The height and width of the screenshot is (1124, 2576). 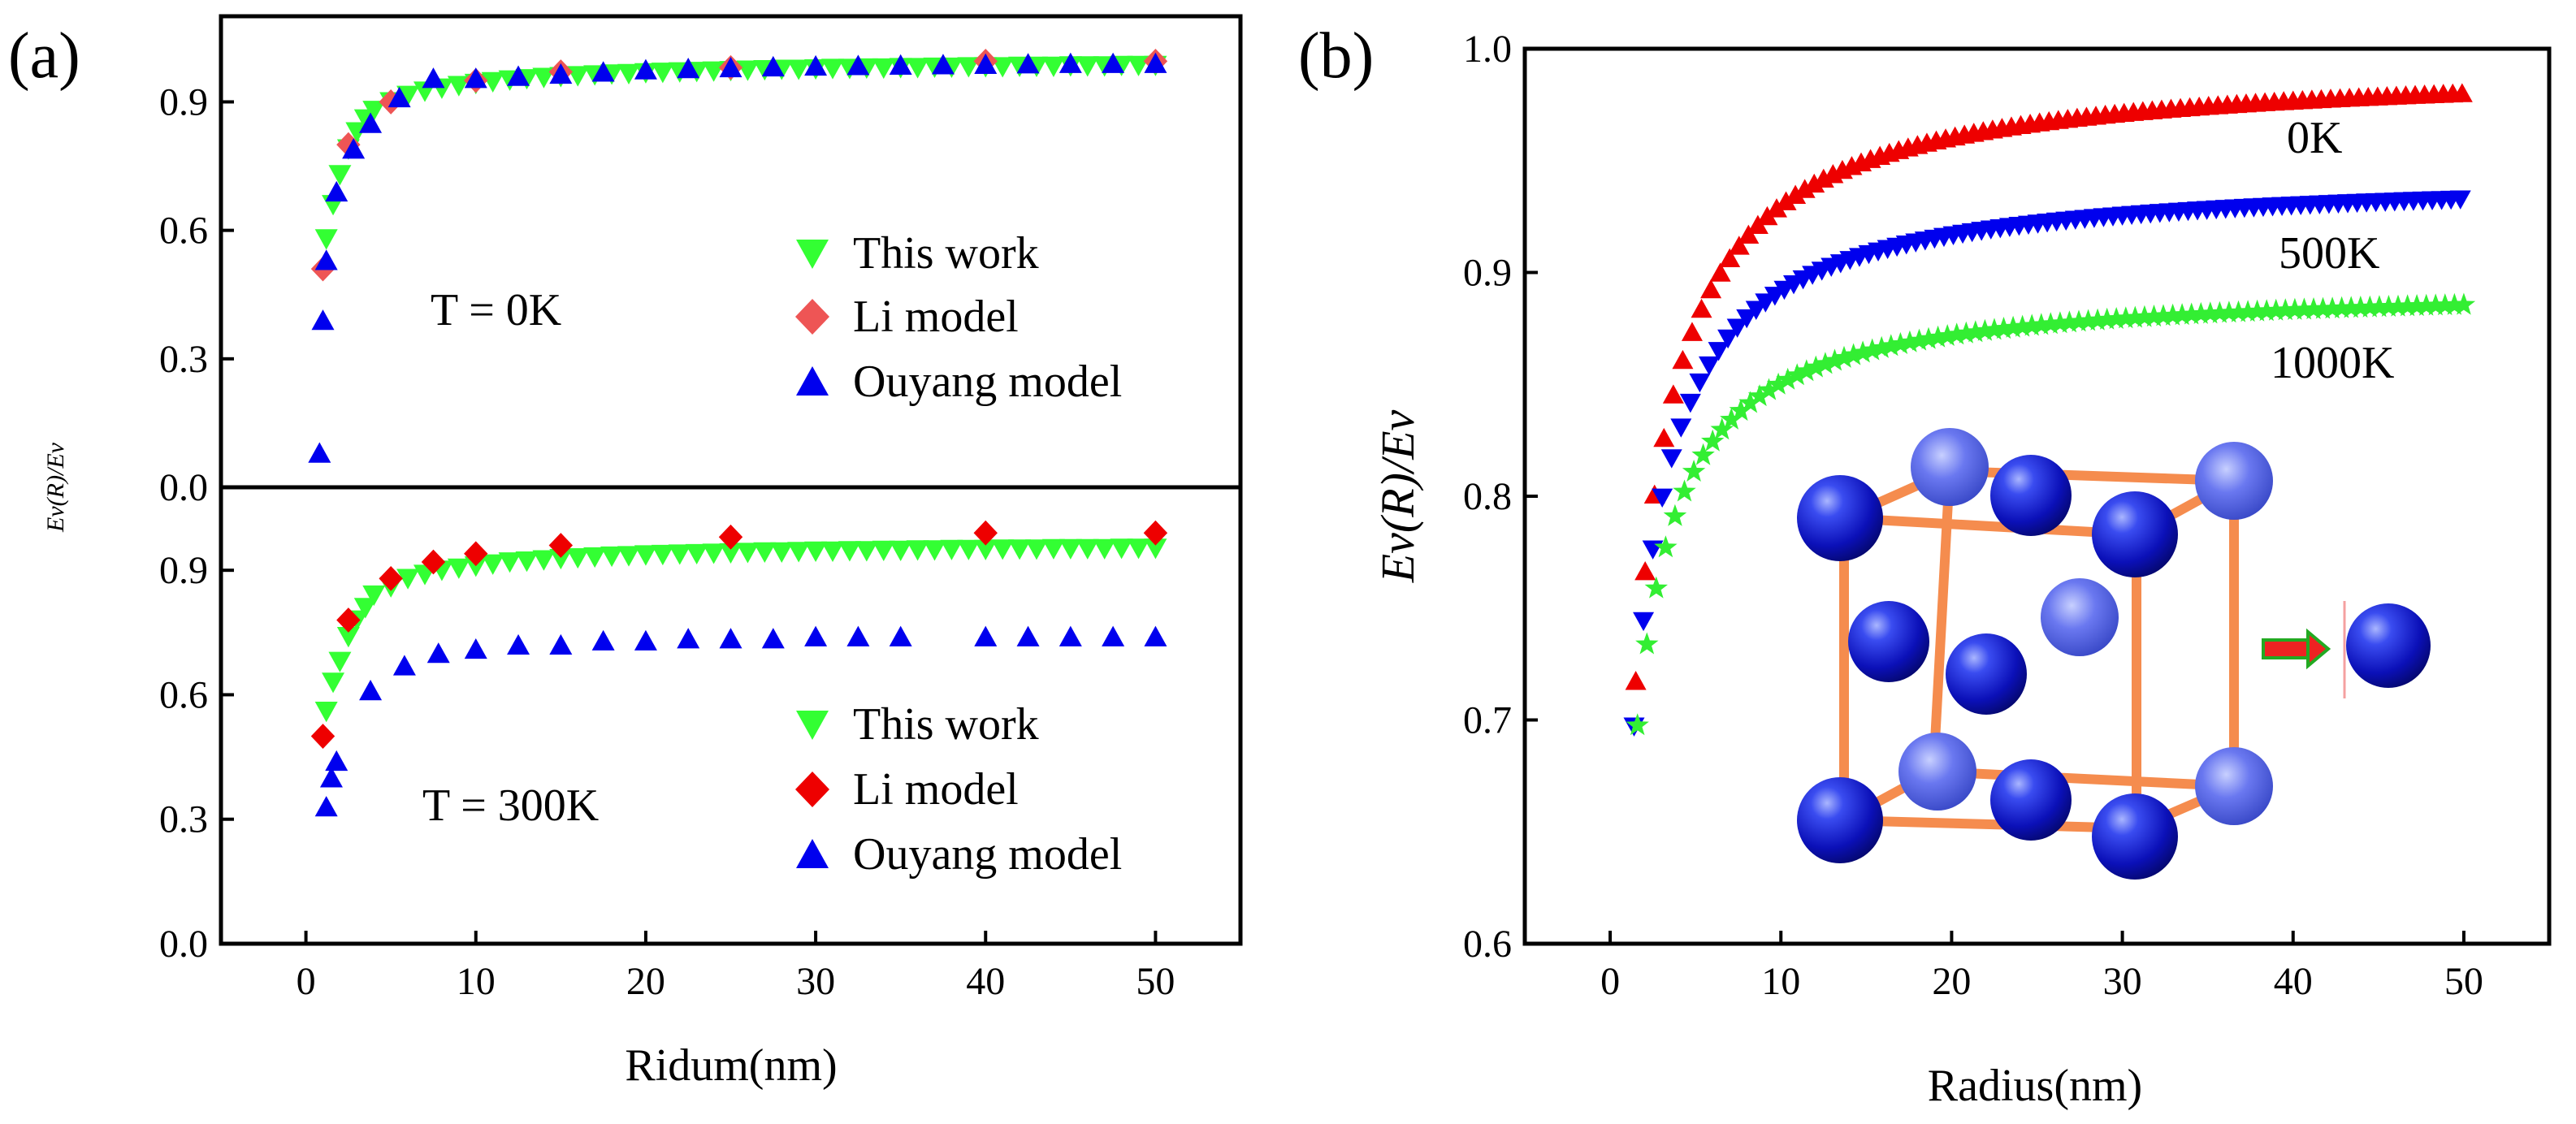 What do you see at coordinates (476, 981) in the screenshot?
I see `a-bottom-xtick-label: 10` at bounding box center [476, 981].